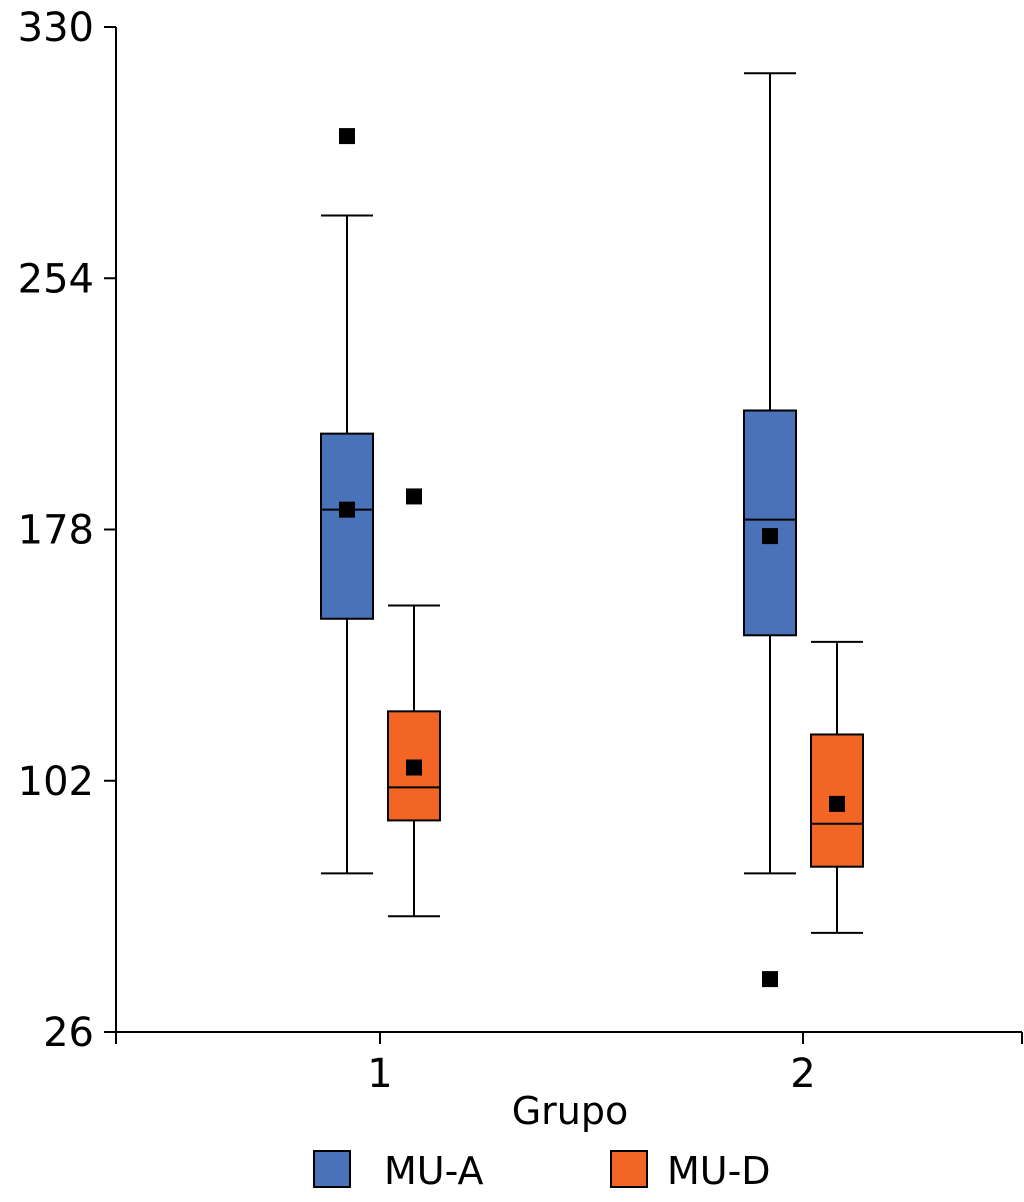  I want to click on y-tick-label: 178, so click(56, 531).